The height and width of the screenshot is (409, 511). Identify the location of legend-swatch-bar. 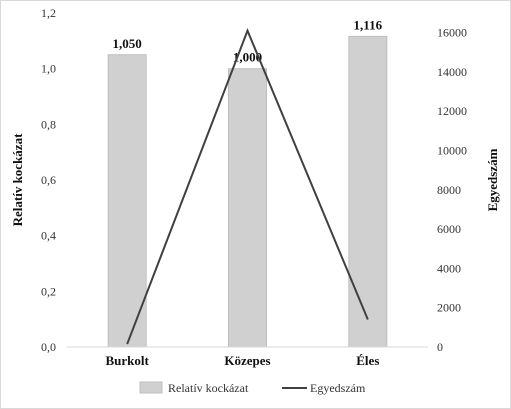
(151, 387).